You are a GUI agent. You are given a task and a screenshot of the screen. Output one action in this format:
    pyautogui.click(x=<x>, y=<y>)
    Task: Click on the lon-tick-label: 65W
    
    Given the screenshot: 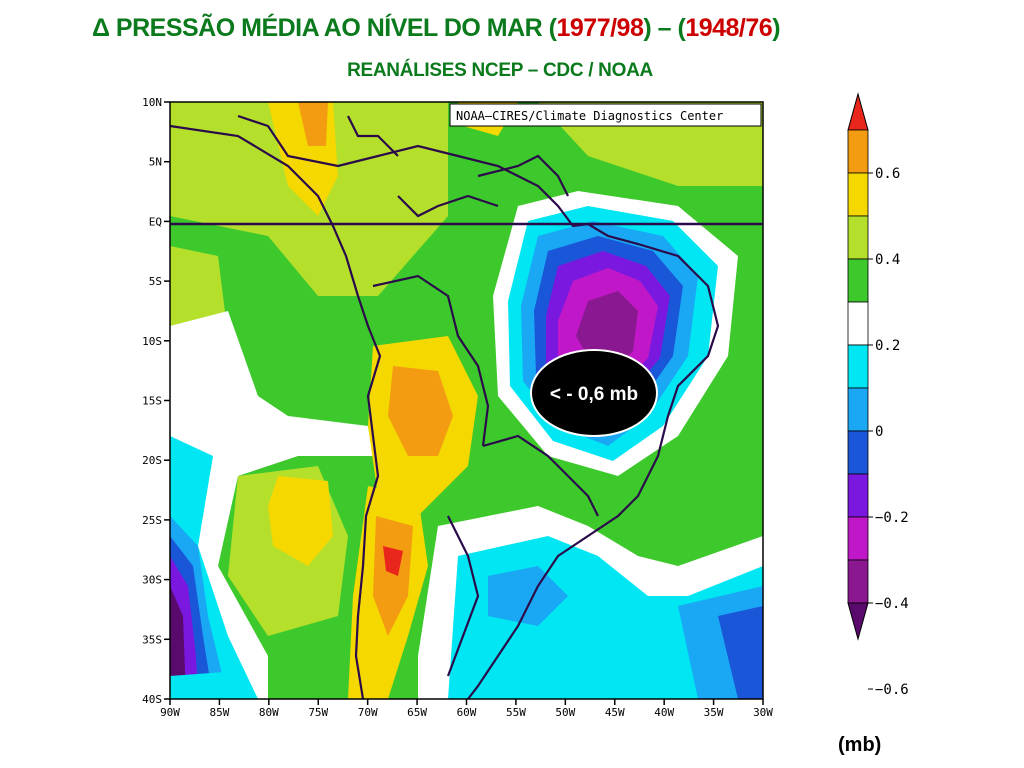 What is the action you would take?
    pyautogui.click(x=417, y=712)
    